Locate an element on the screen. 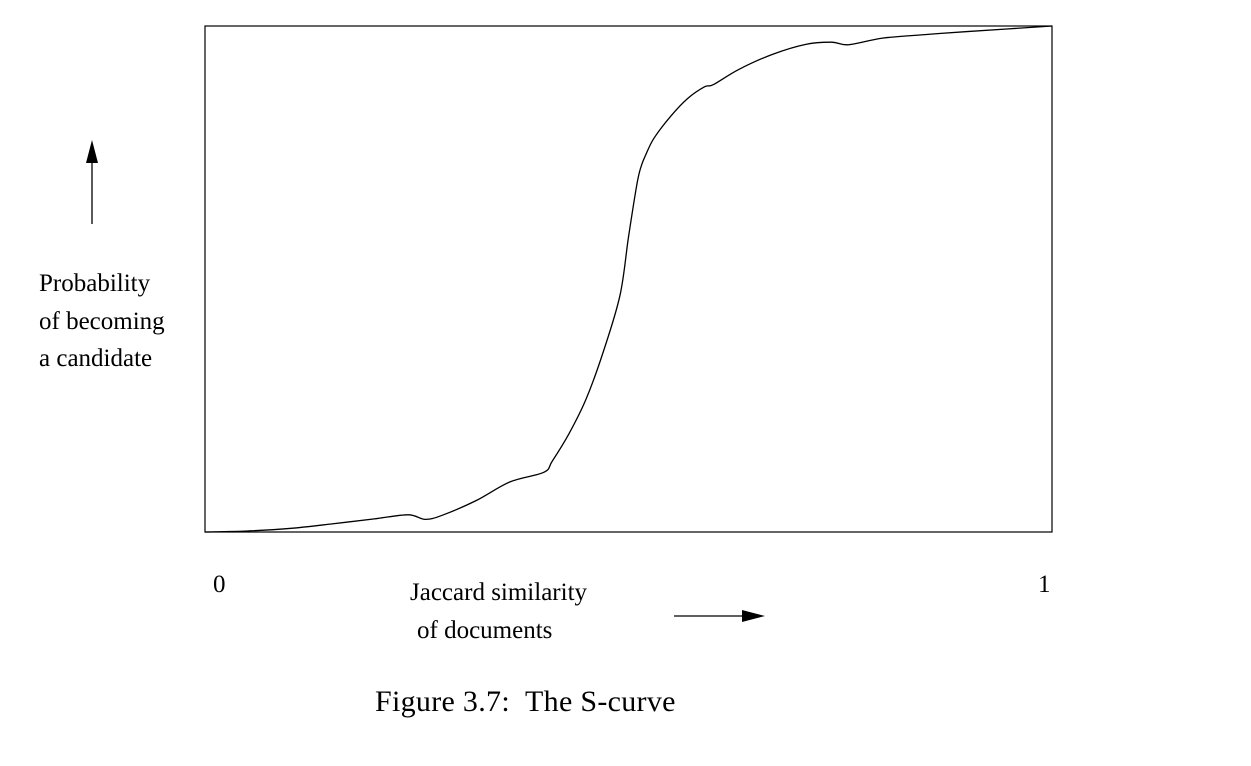 This screenshot has height=766, width=1251. figure-caption: Figure 3.7: The S-curve is located at coordinates (525, 701).